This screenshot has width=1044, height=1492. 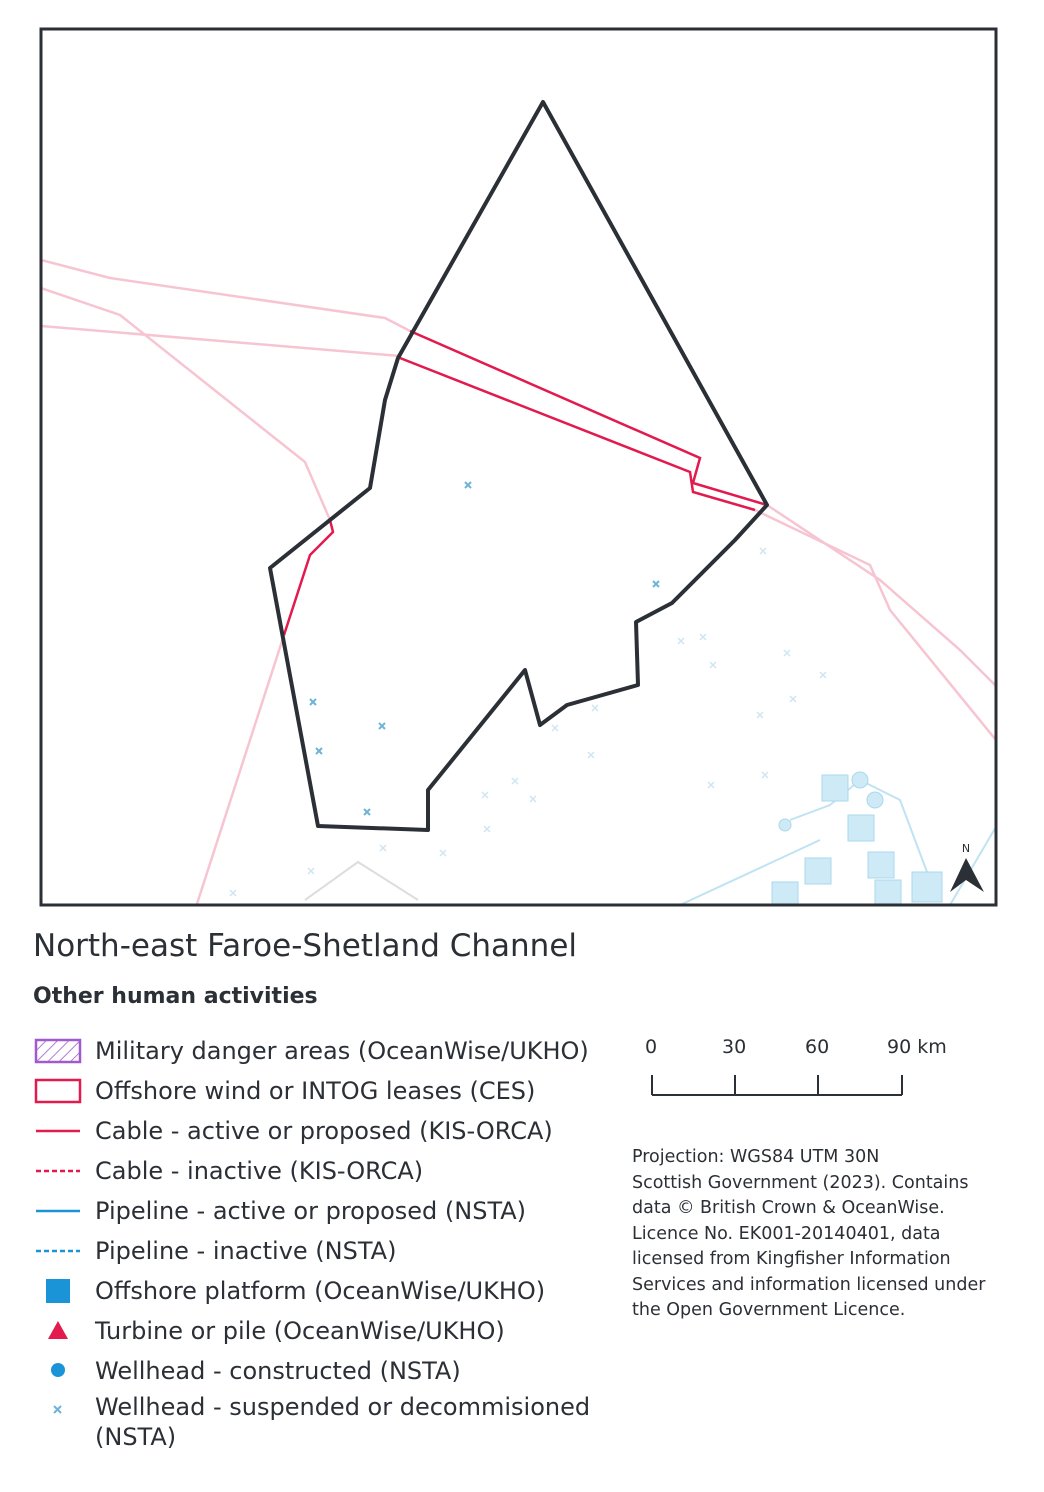 What do you see at coordinates (786, 1233) in the screenshot?
I see `attribution-line: Licence No. EK001-20140401, data` at bounding box center [786, 1233].